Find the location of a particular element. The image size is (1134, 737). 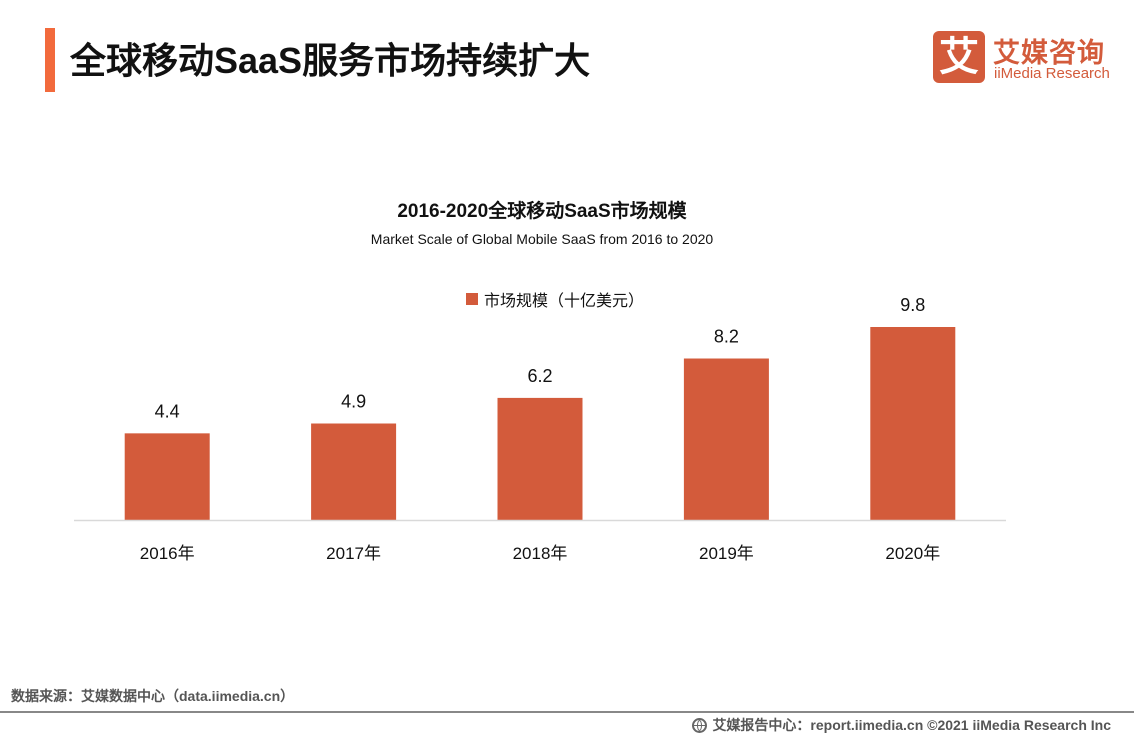

logo-name-en: iiMedia Research is located at coordinates (1052, 73).